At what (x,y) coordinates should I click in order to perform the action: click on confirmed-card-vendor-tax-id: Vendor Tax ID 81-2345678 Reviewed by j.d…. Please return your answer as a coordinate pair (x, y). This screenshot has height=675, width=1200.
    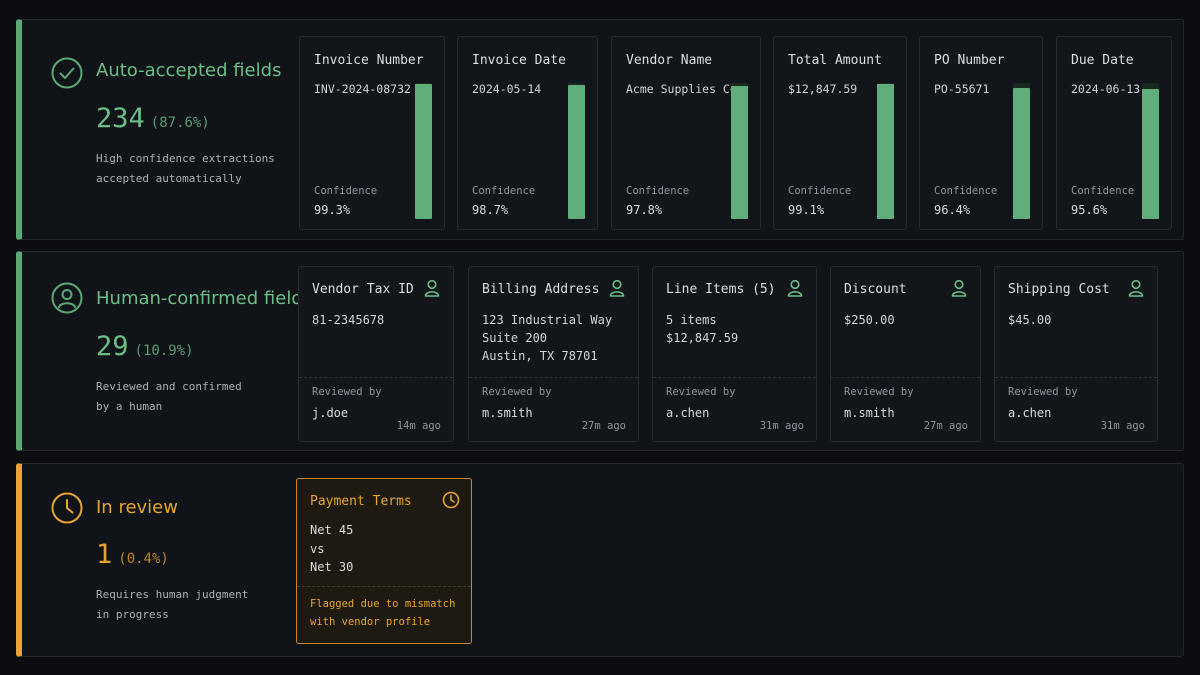
    Looking at the image, I should click on (376, 354).